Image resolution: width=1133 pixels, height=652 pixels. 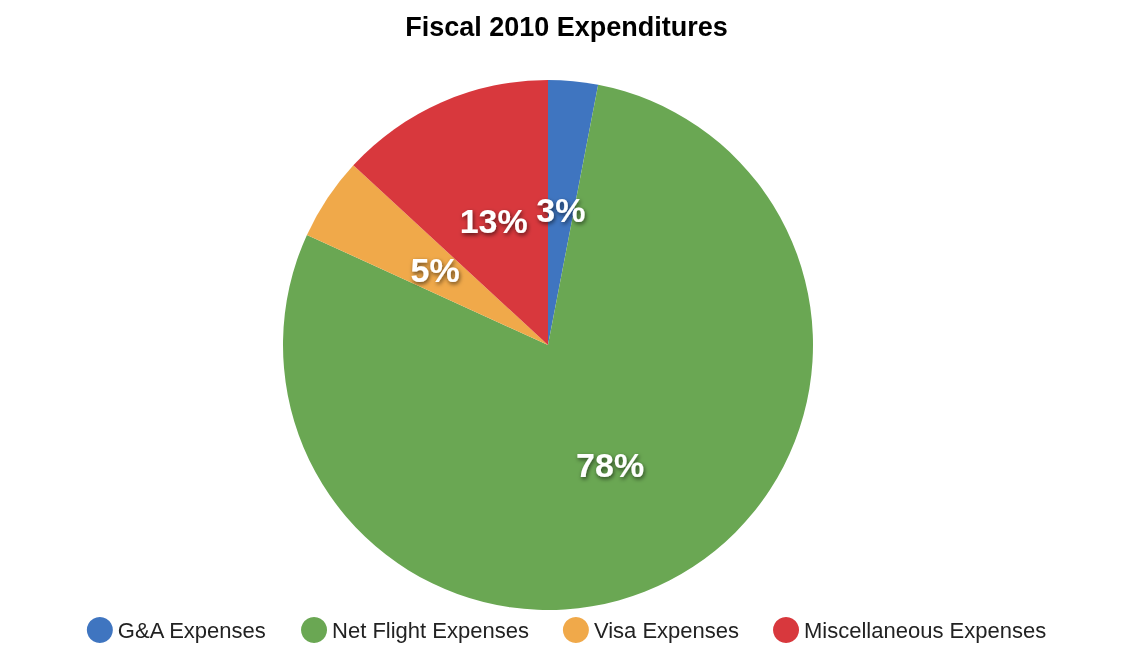 I want to click on chart-title: Fiscal 2010 Expenditures, so click(x=566, y=26).